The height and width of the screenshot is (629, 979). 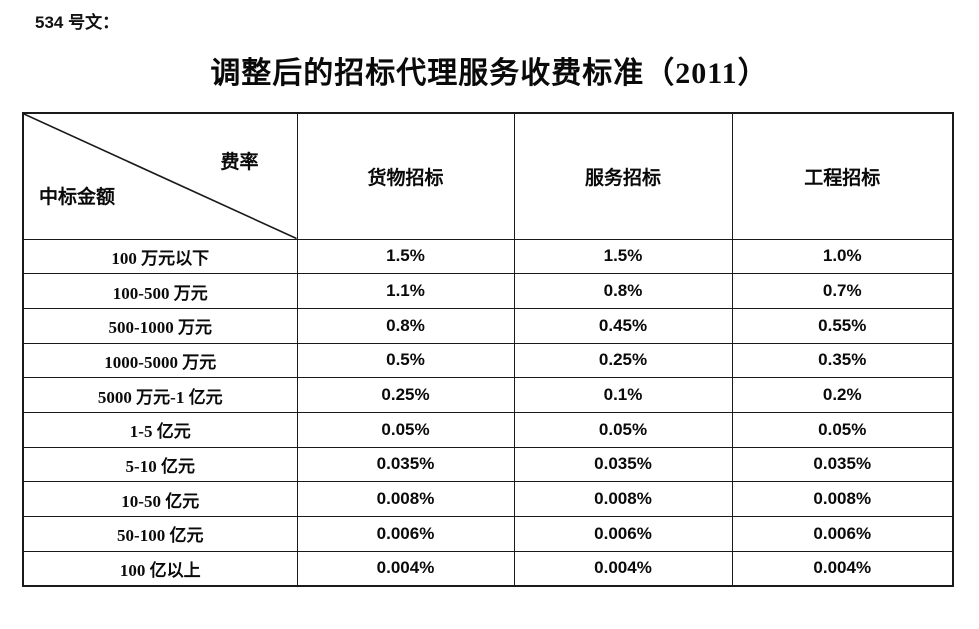 I want to click on row-label: 10-50 亿元, so click(x=160, y=499).